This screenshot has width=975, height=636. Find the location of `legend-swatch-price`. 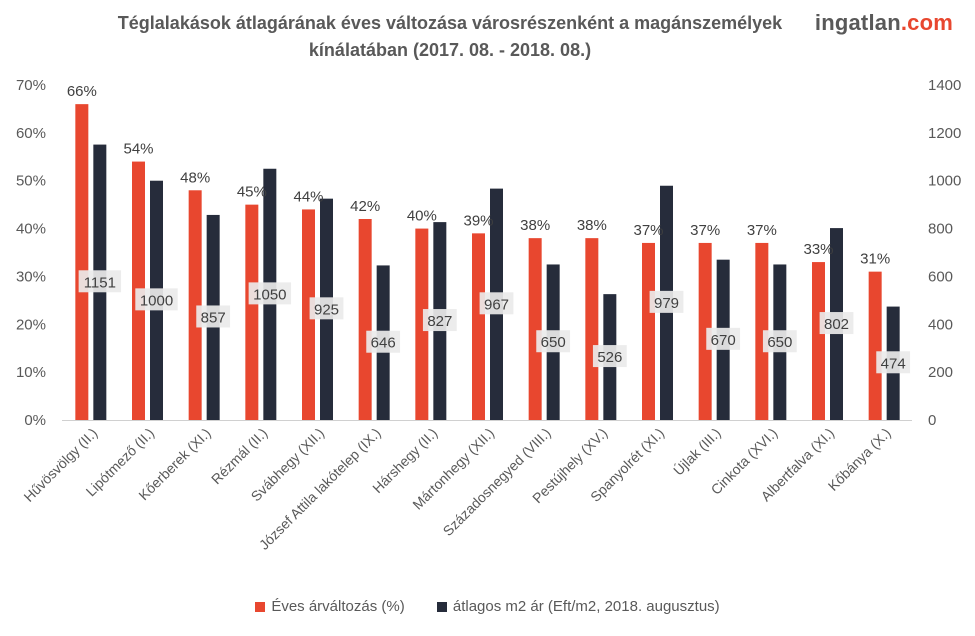

legend-swatch-price is located at coordinates (441, 606).